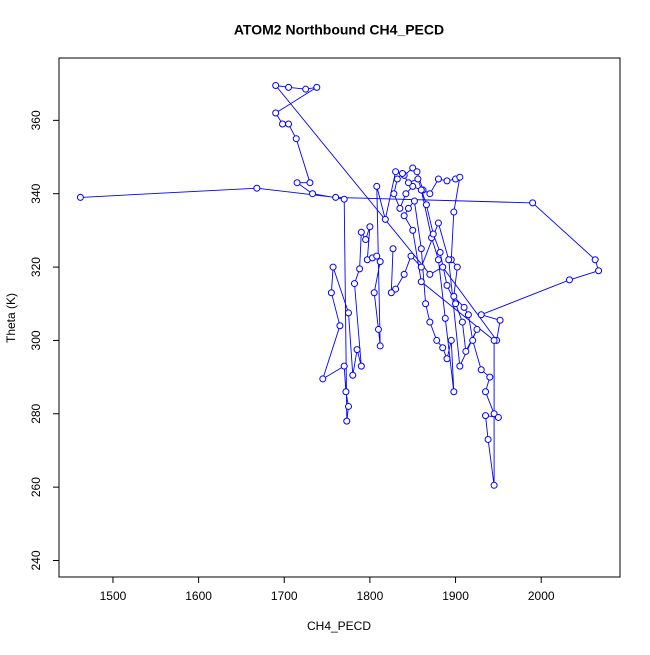 The width and height of the screenshot is (650, 655). What do you see at coordinates (36, 340) in the screenshot?
I see `y-tick-label: 300` at bounding box center [36, 340].